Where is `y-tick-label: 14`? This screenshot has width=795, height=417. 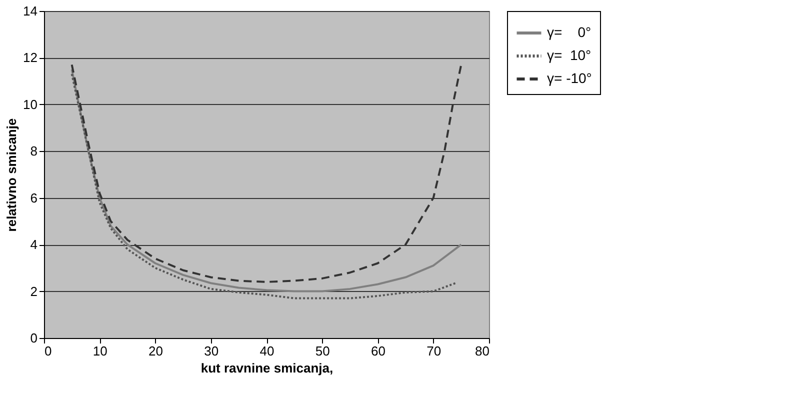
y-tick-label: 14 is located at coordinates (30, 11).